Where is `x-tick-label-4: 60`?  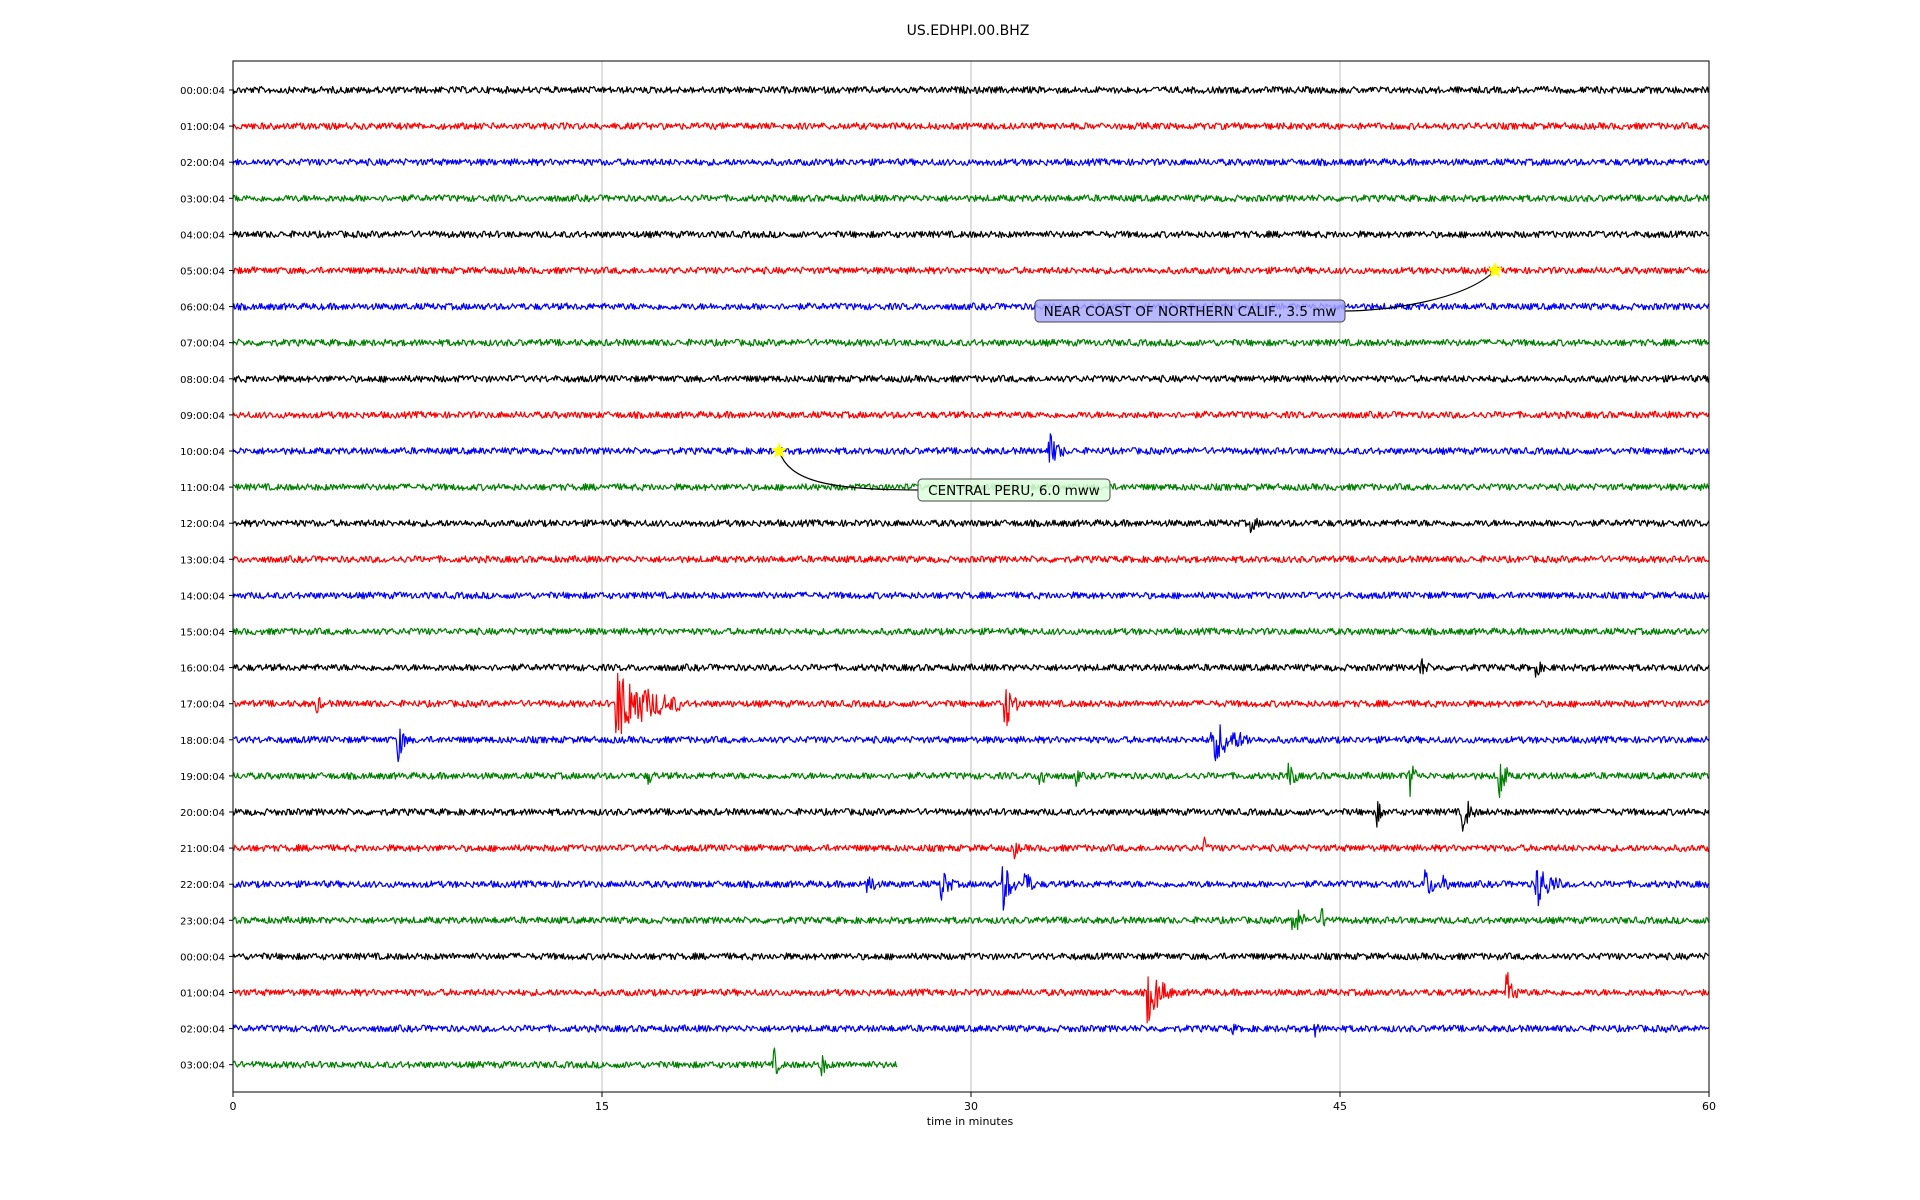
x-tick-label-4: 60 is located at coordinates (1709, 1106).